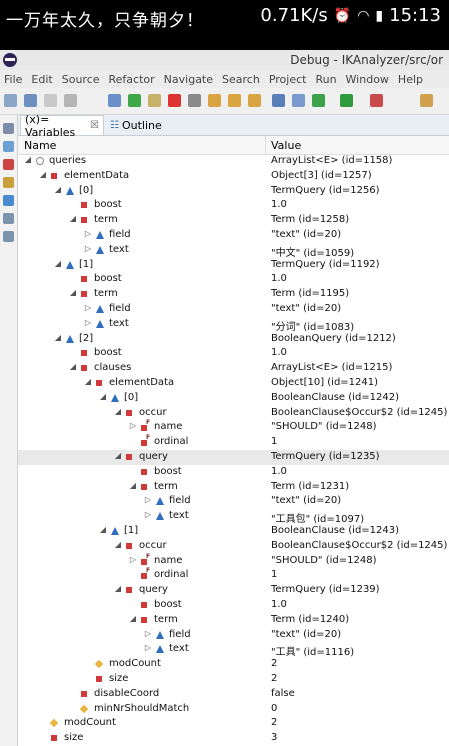  What do you see at coordinates (233, 694) in the screenshot?
I see `tree-row: disableCoord false` at bounding box center [233, 694].